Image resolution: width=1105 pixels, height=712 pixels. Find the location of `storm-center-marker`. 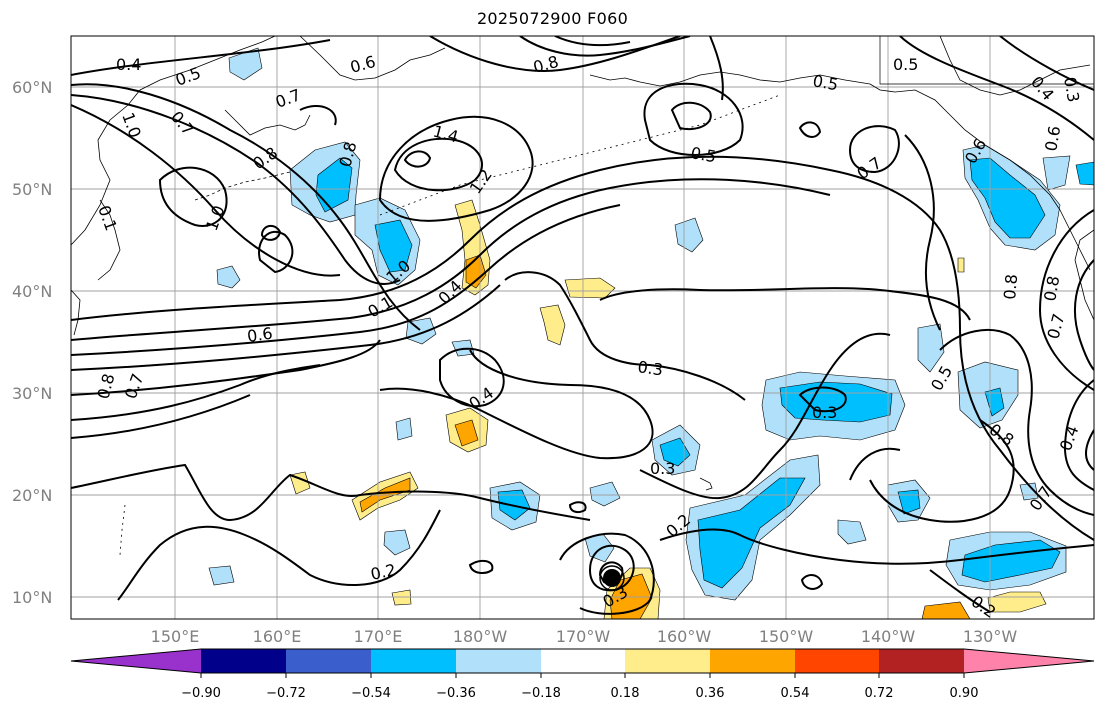

storm-center-marker is located at coordinates (612, 578).